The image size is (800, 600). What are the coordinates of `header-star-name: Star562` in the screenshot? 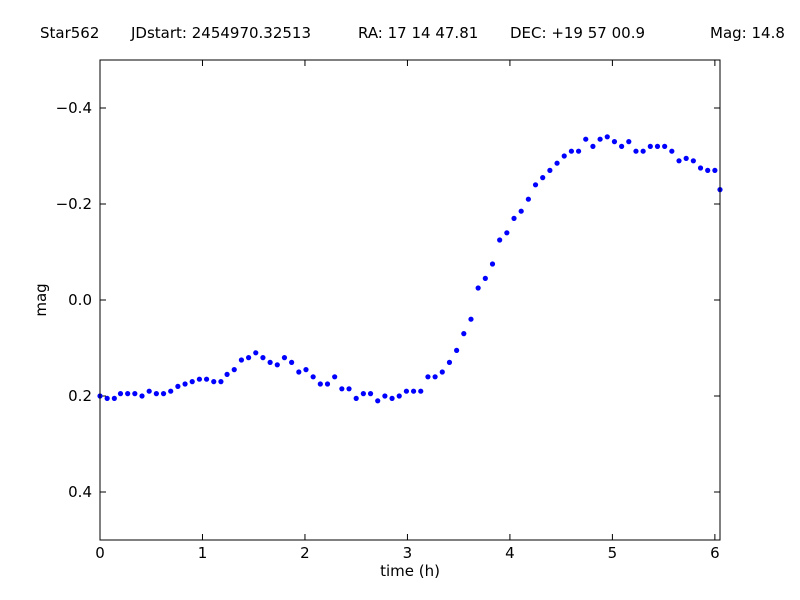 It's located at (69, 33).